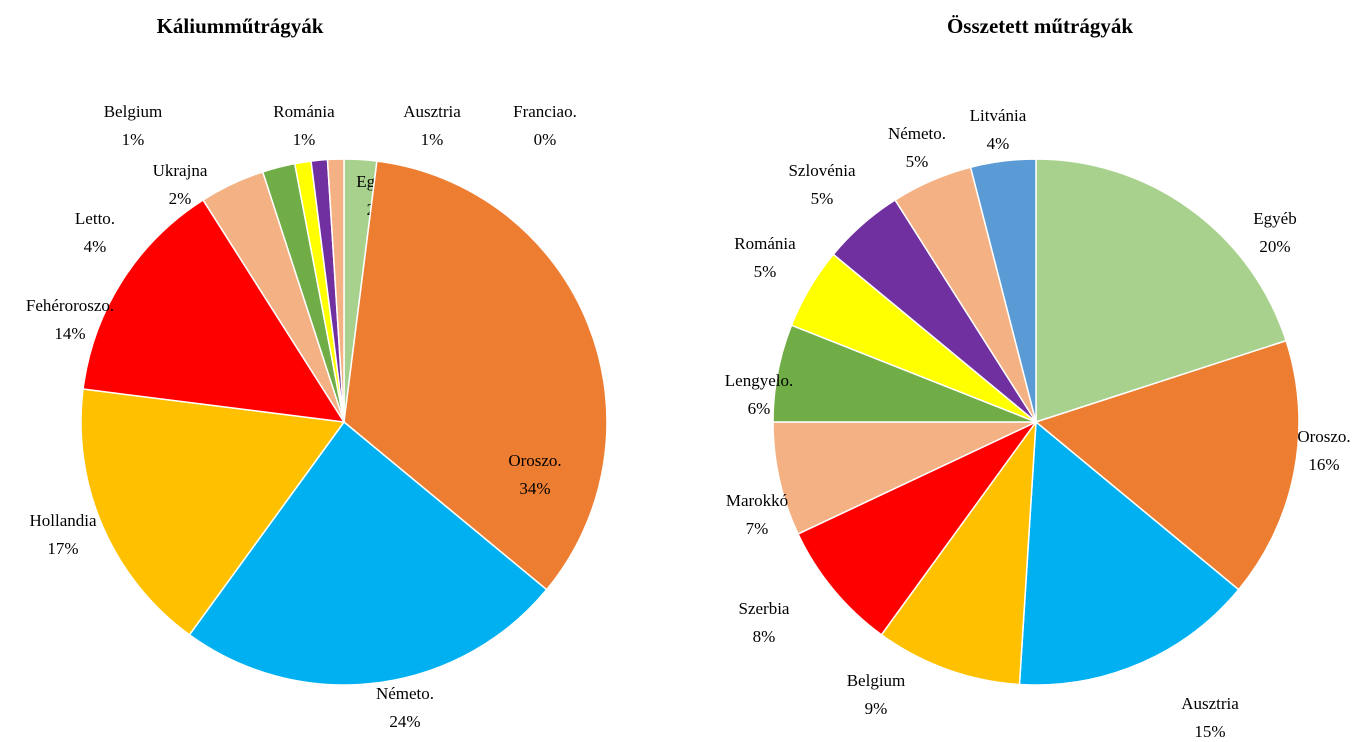 This screenshot has width=1366, height=742. What do you see at coordinates (759, 380) in the screenshot?
I see `slice-label: Lengyelo.` at bounding box center [759, 380].